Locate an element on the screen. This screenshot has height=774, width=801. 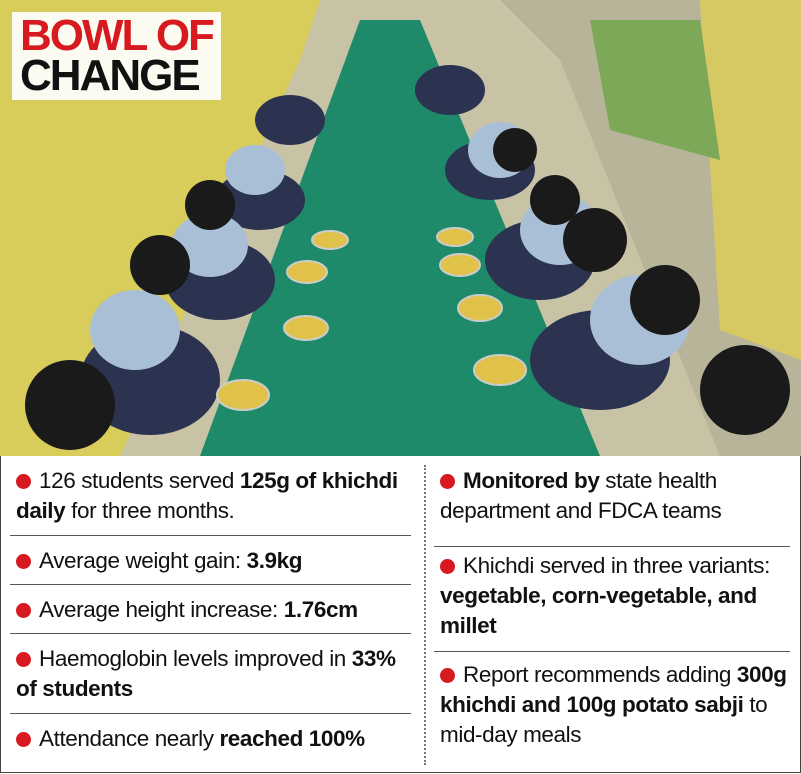
column-divider is located at coordinates (425, 615).